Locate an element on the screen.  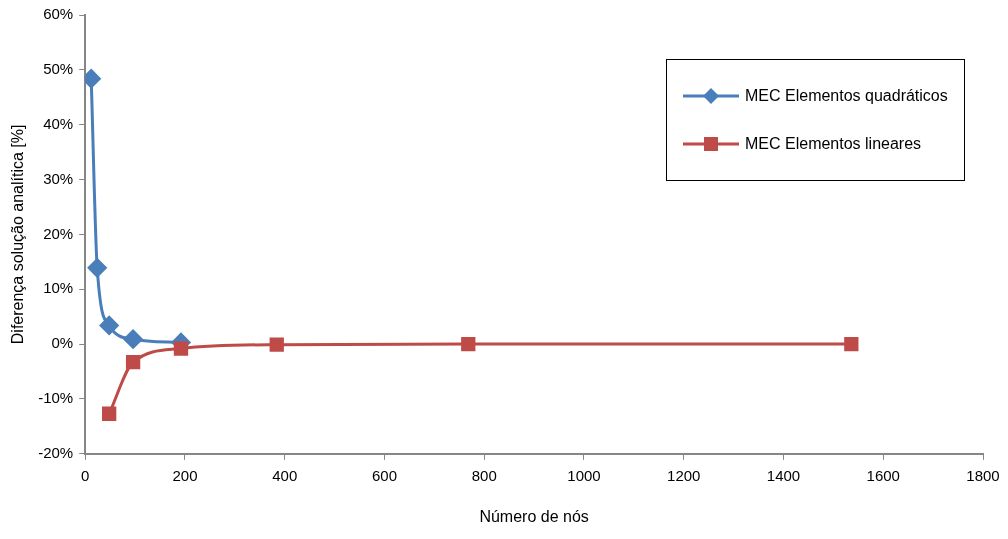
y-tick-label: 60% is located at coordinates (58, 14).